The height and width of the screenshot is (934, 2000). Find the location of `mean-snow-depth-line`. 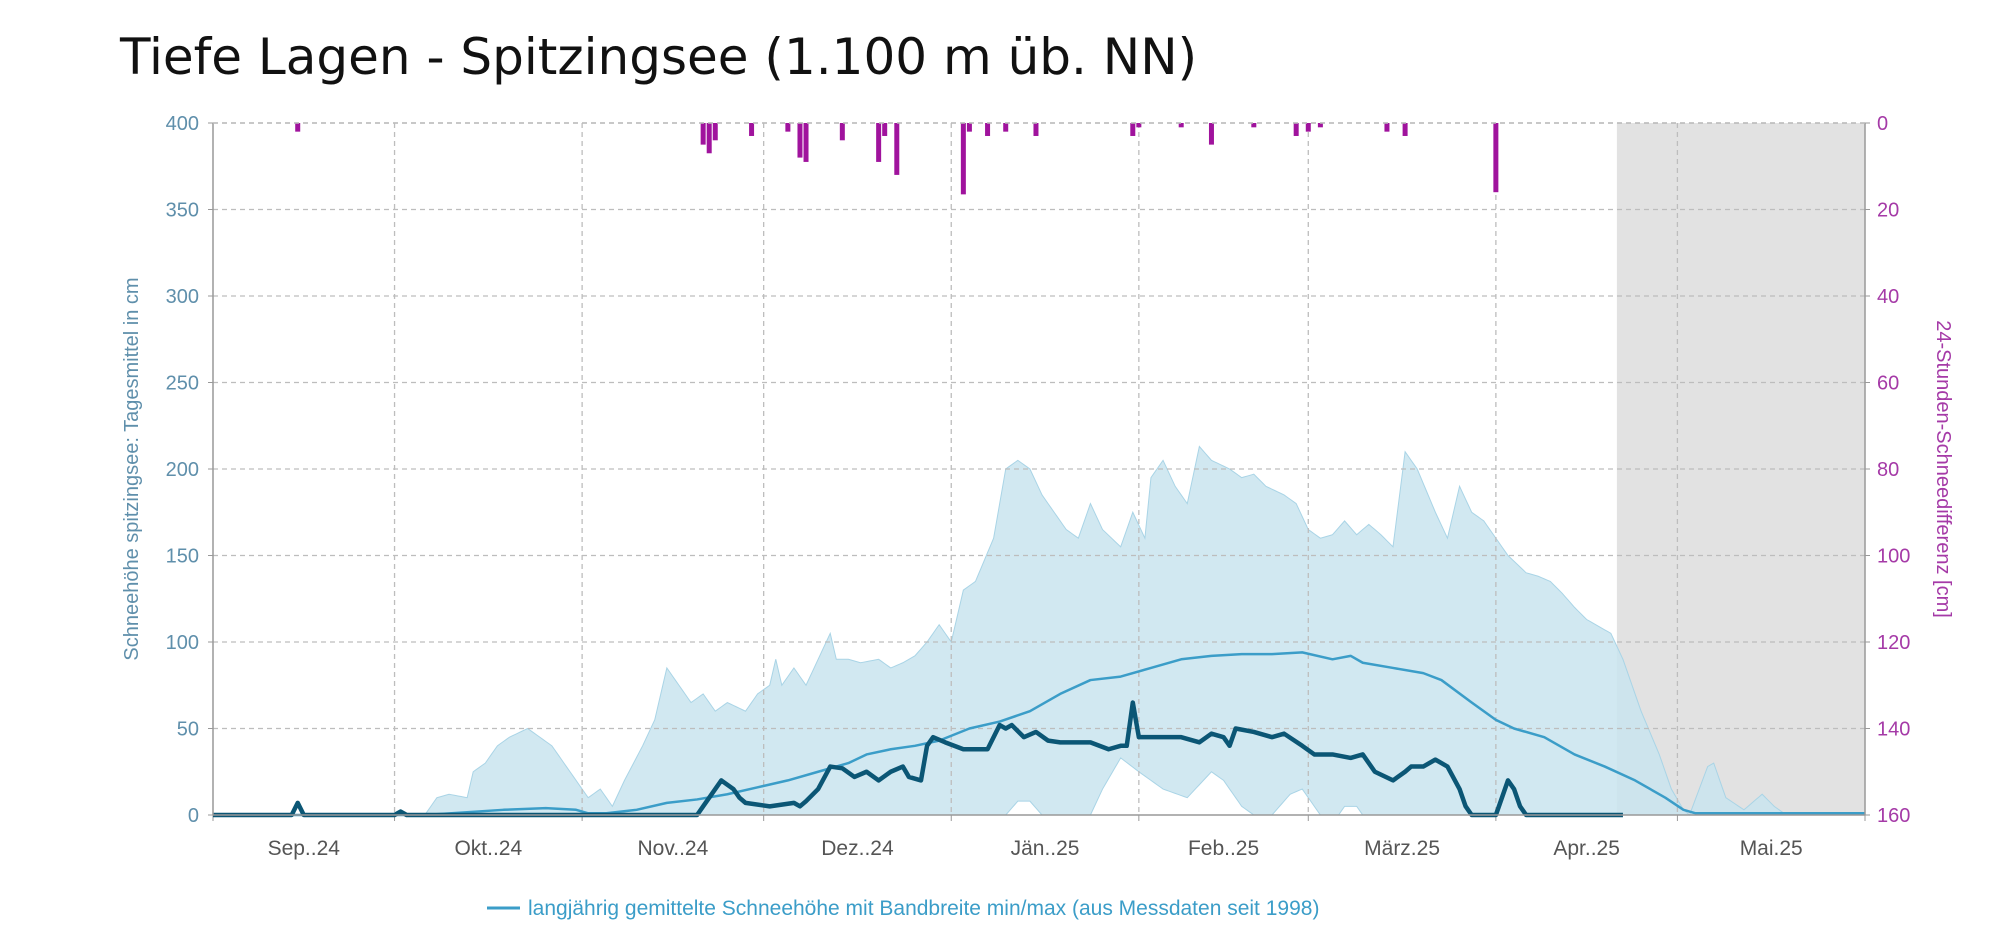

mean-snow-depth-line is located at coordinates (1039, 734).